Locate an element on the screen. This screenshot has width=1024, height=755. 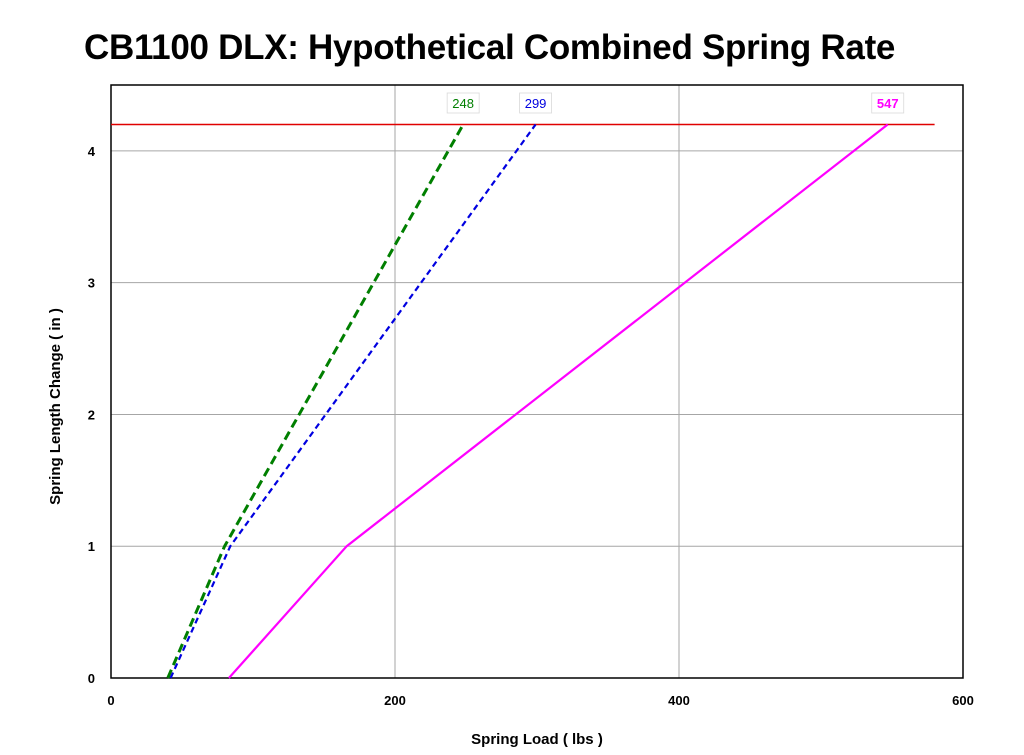
x-tick-label: 600 is located at coordinates (963, 700).